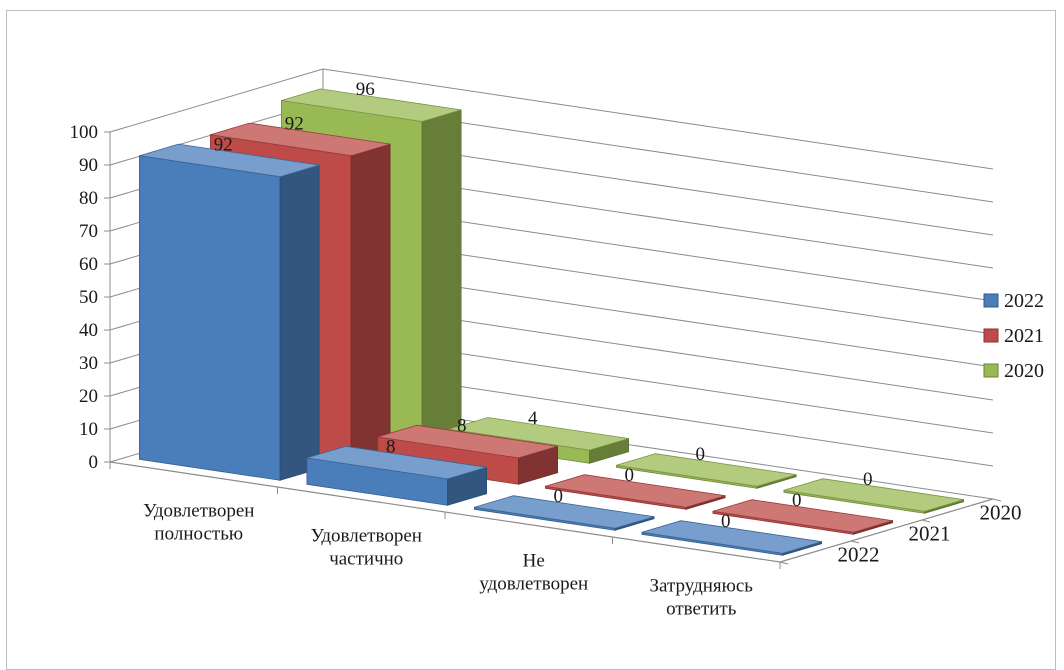 The width and height of the screenshot is (1064, 670). Describe the element at coordinates (701, 609) in the screenshot. I see `category-label: ответить` at that location.